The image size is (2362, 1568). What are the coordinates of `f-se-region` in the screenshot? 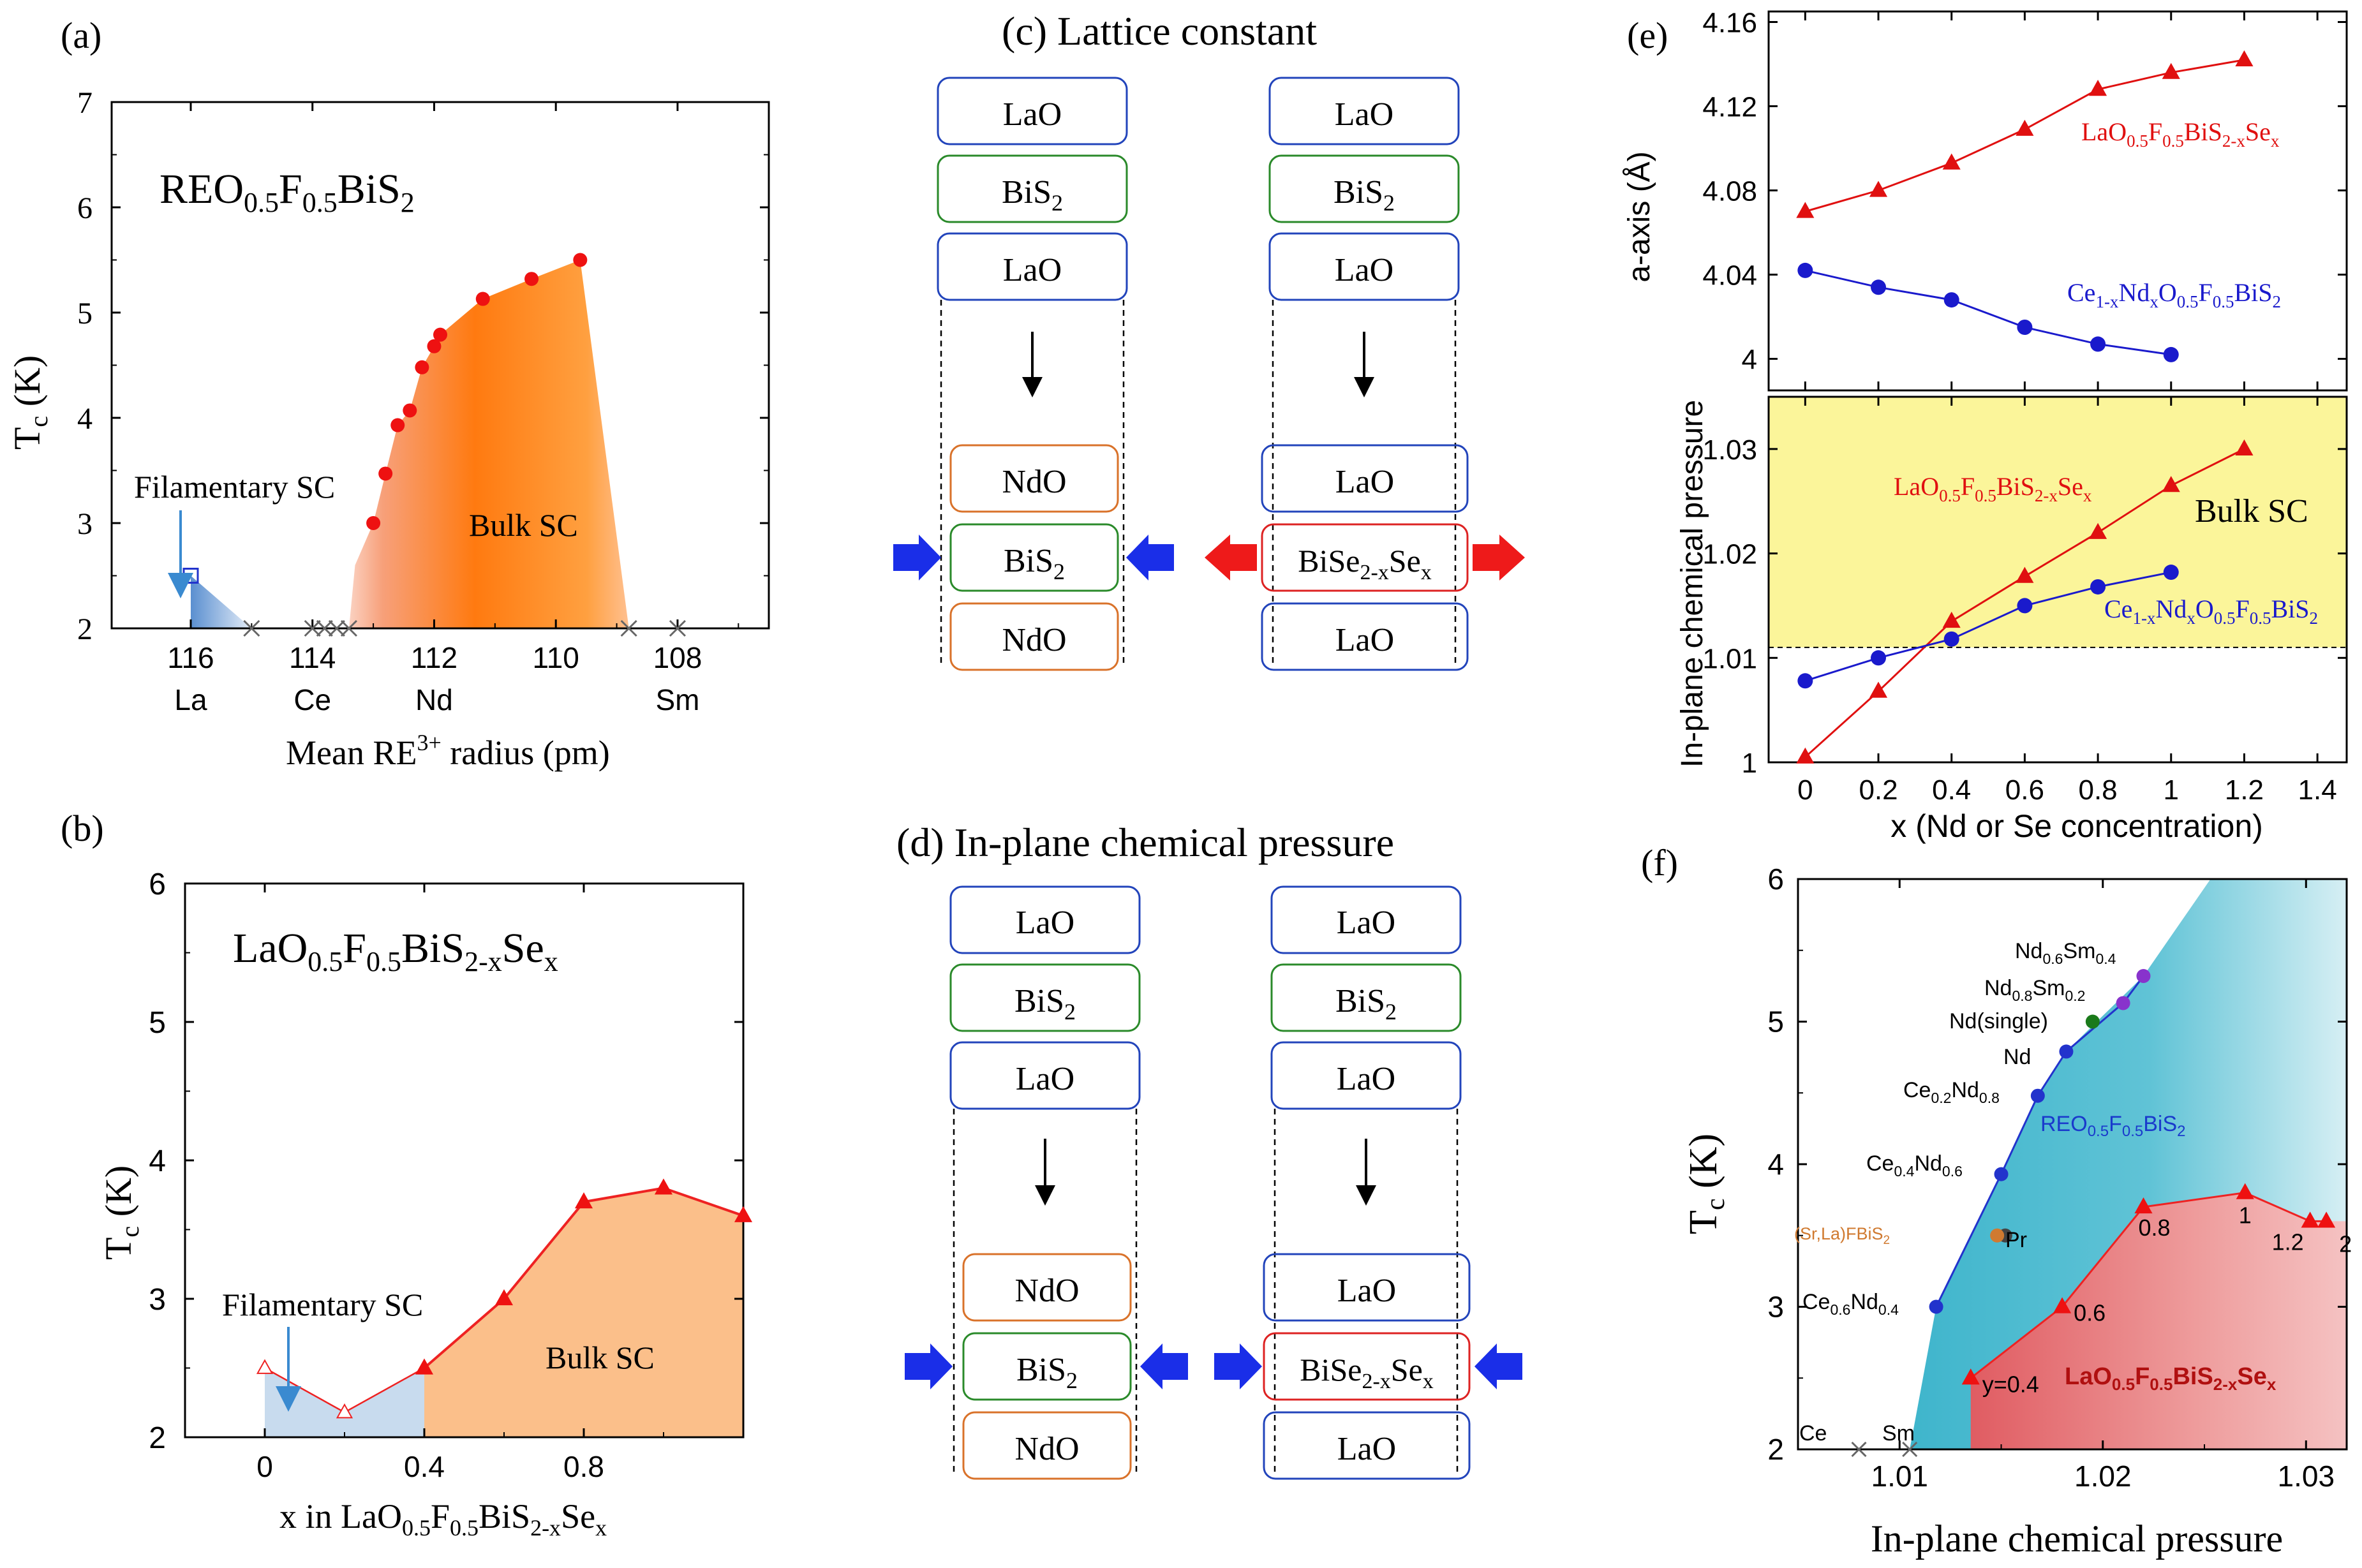 It's located at (2159, 1320).